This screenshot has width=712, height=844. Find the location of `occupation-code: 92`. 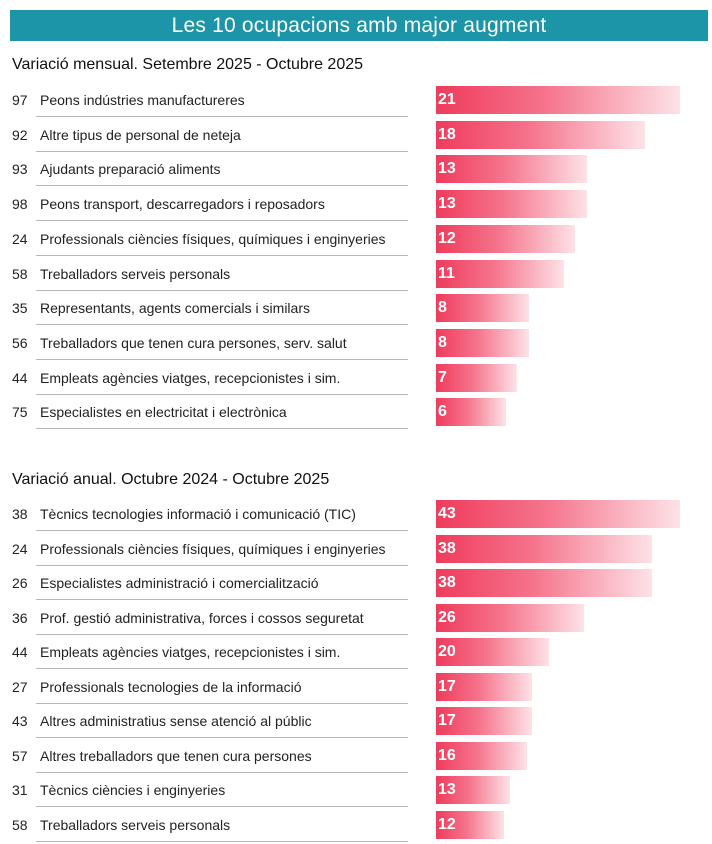

occupation-code: 92 is located at coordinates (20, 134).